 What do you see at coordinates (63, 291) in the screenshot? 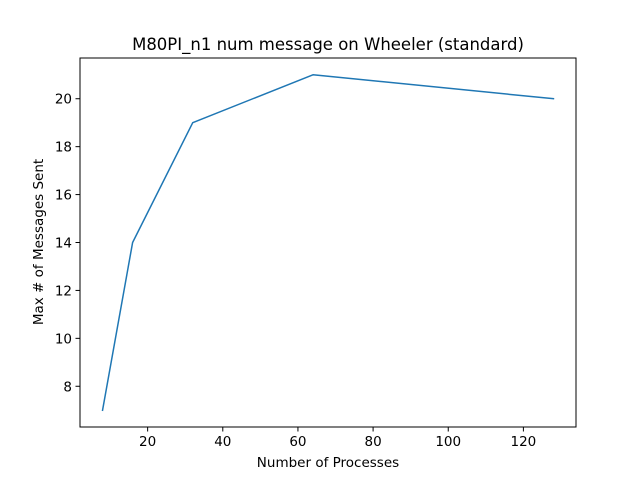
I see `y-tick-label: 12` at bounding box center [63, 291].